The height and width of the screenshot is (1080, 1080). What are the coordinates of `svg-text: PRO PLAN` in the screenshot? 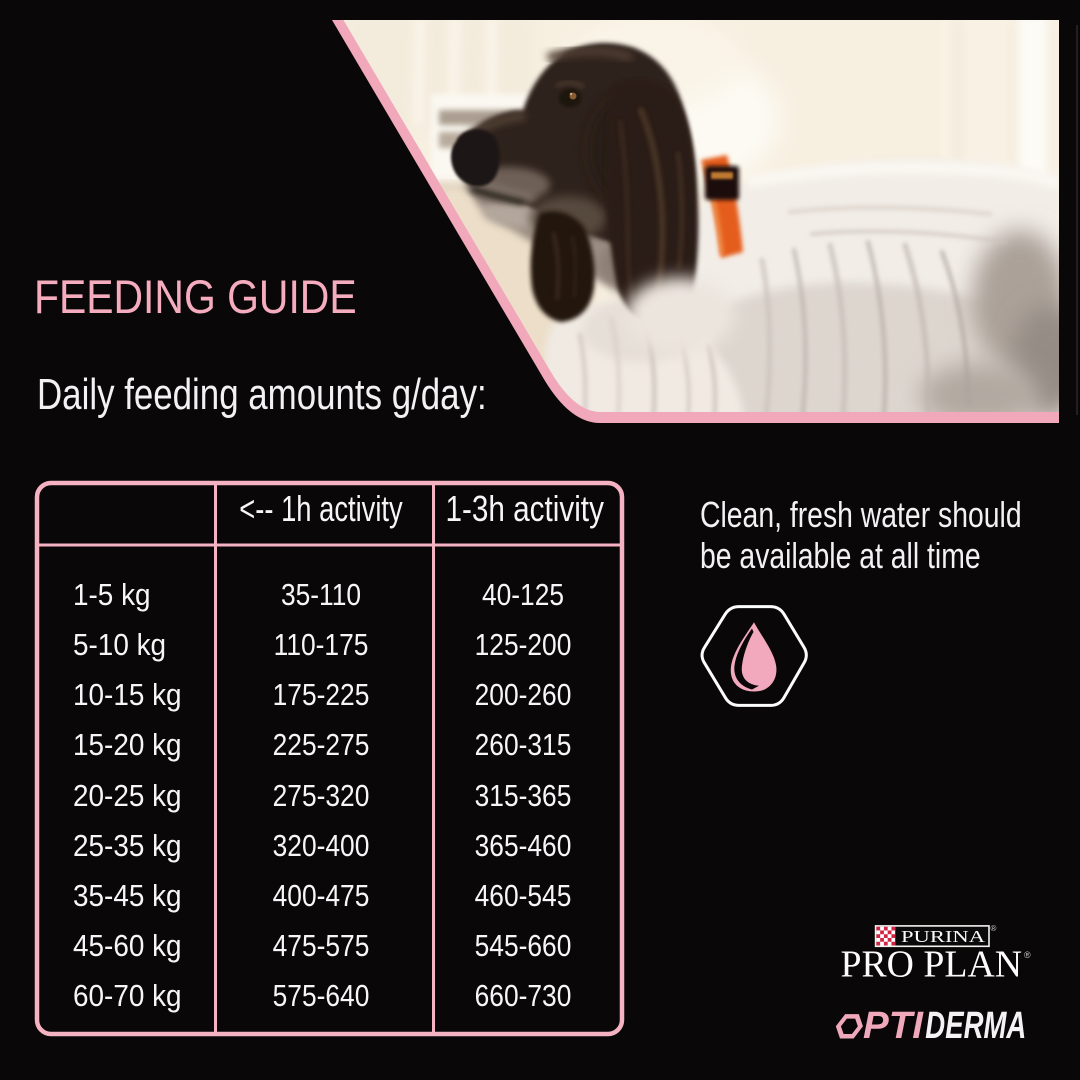 It's located at (932, 965).